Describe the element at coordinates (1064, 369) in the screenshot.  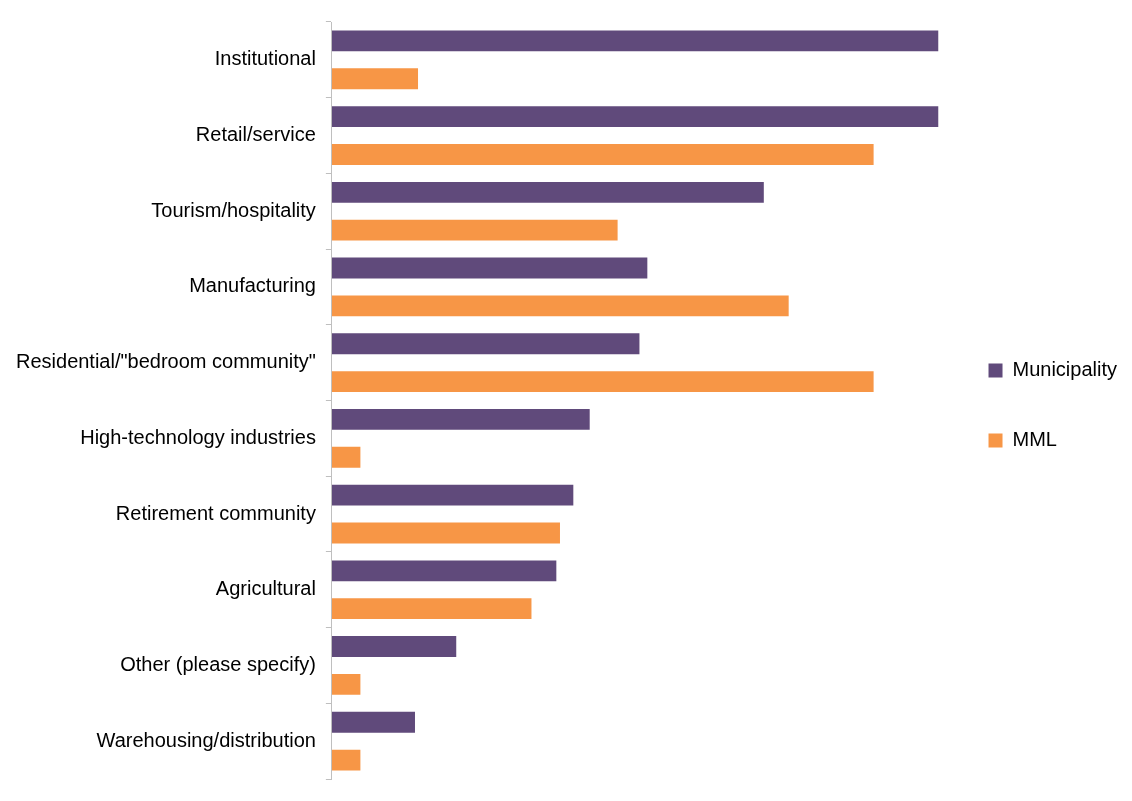
I see `legend-label: Municipality` at that location.